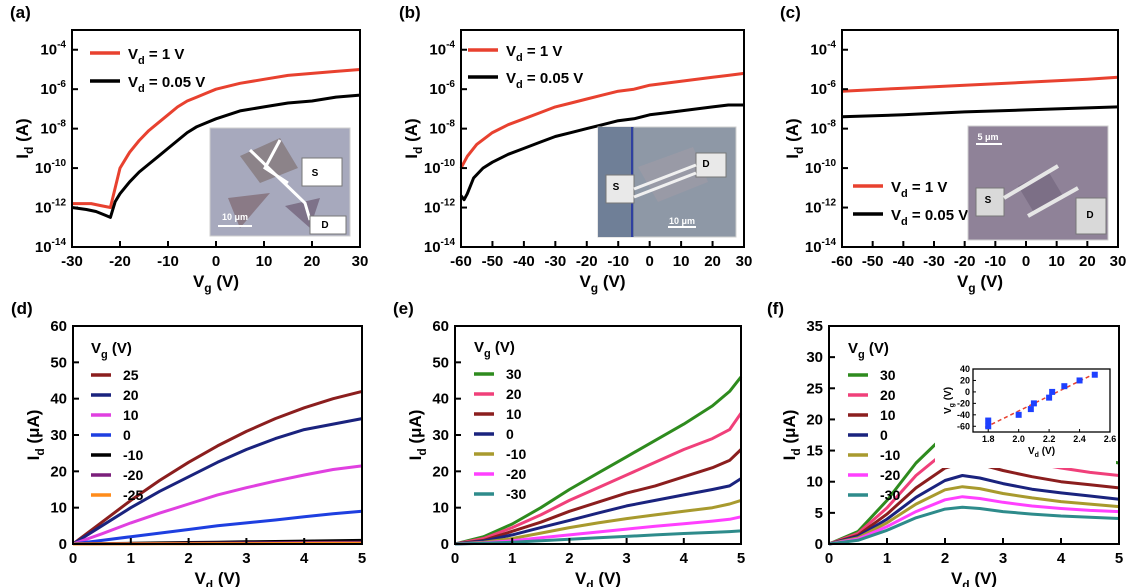  Describe the element at coordinates (493, 261) in the screenshot. I see `x-tick-label: -50` at that location.